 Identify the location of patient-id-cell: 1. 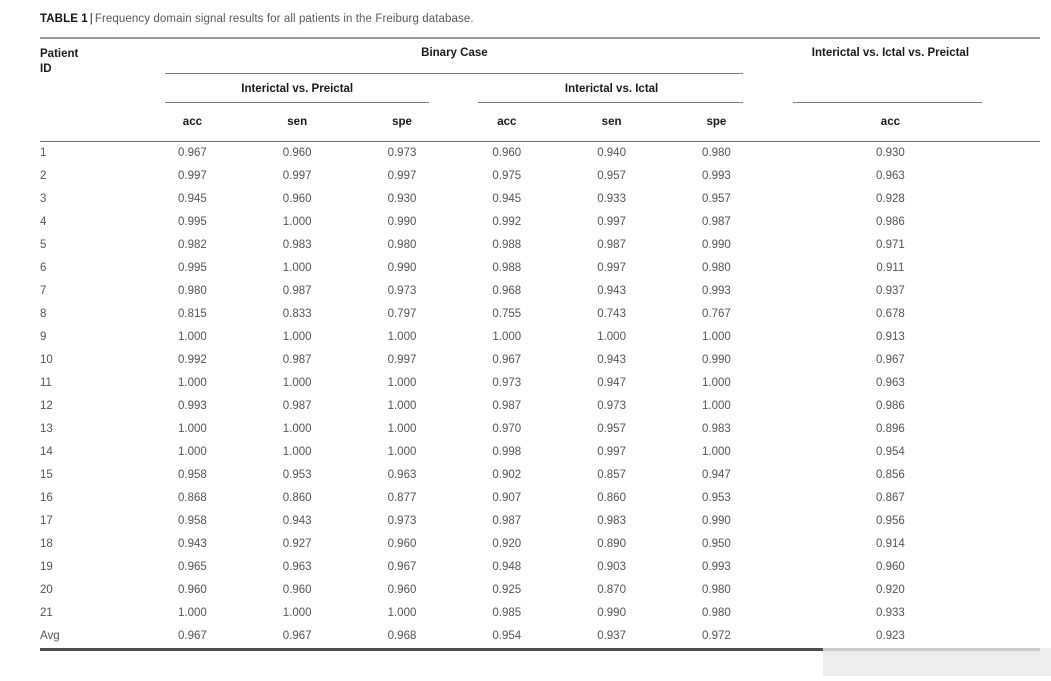
(43, 153).